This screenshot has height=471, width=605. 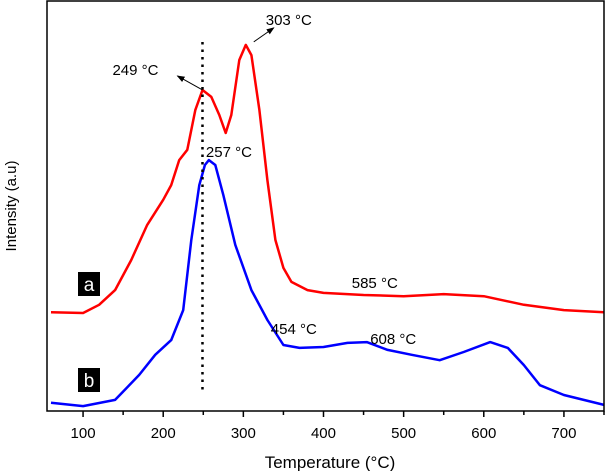 I want to click on series-label-b-text: b, so click(x=89, y=381).